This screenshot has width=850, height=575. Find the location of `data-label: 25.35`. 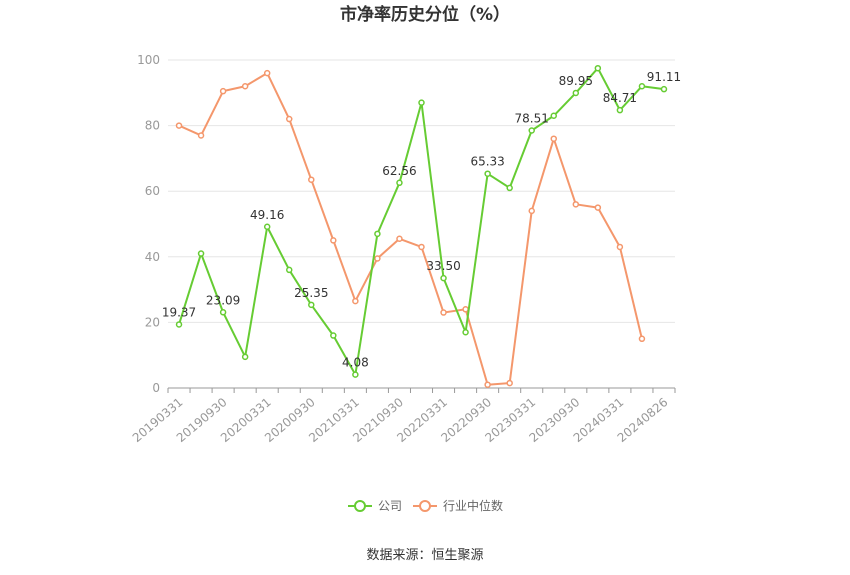

data-label: 25.35 is located at coordinates (311, 293).